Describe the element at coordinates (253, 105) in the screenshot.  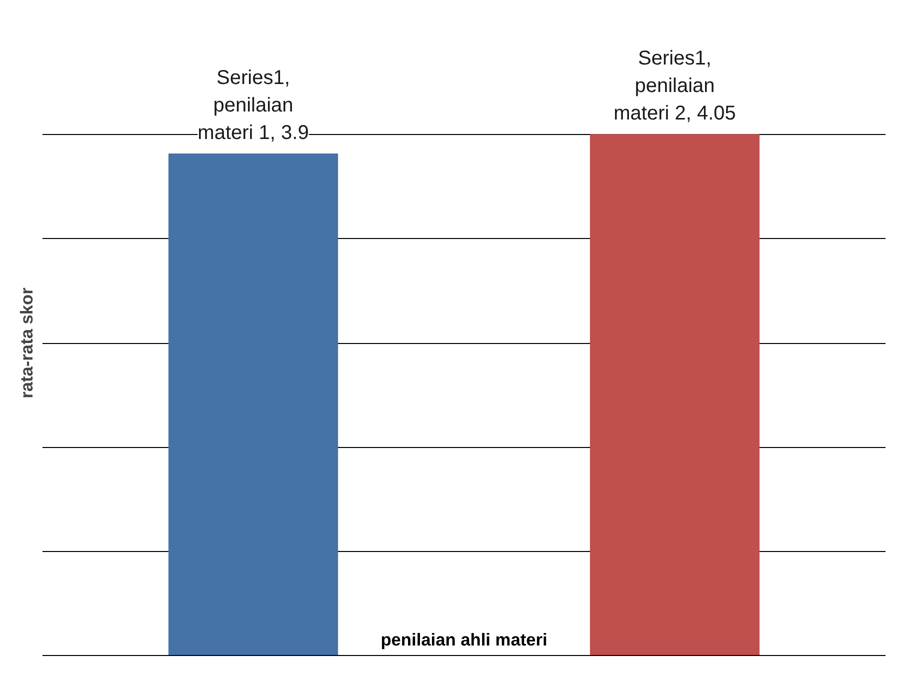
I see `data-label: Series1, penilaian materi 1, 3.9` at that location.